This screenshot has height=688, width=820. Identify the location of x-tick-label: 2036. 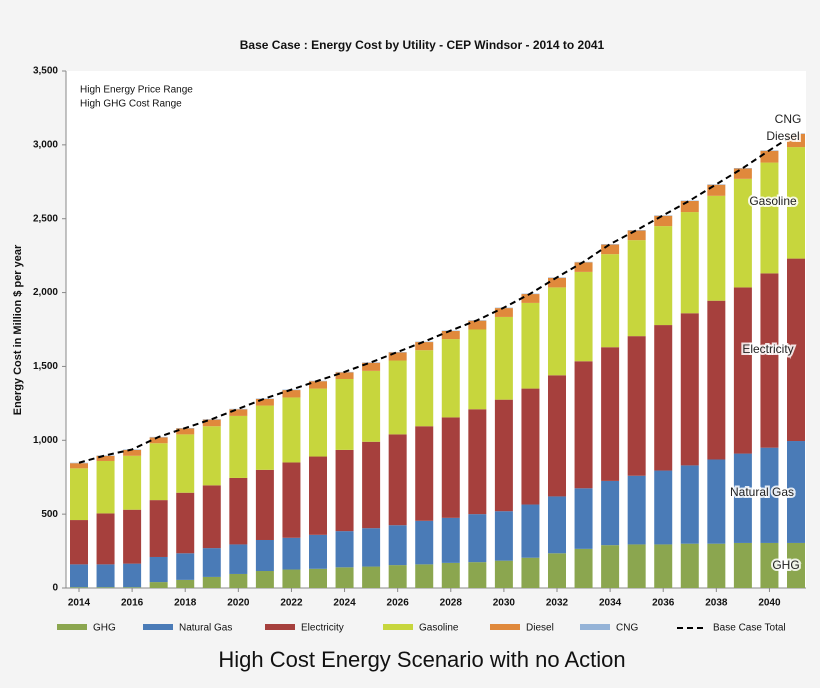
(663, 603).